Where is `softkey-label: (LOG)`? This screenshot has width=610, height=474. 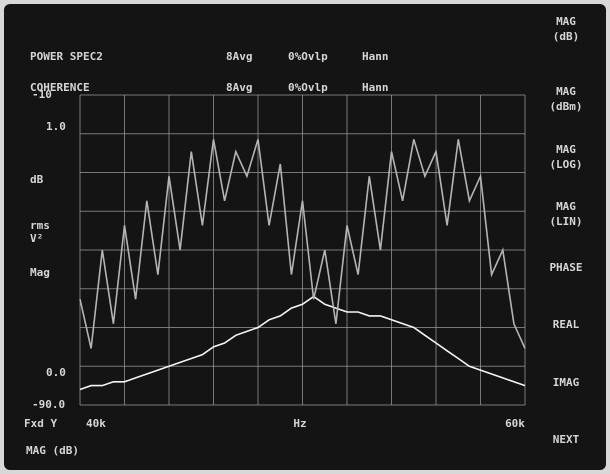 softkey-label: (LOG) is located at coordinates (565, 164).